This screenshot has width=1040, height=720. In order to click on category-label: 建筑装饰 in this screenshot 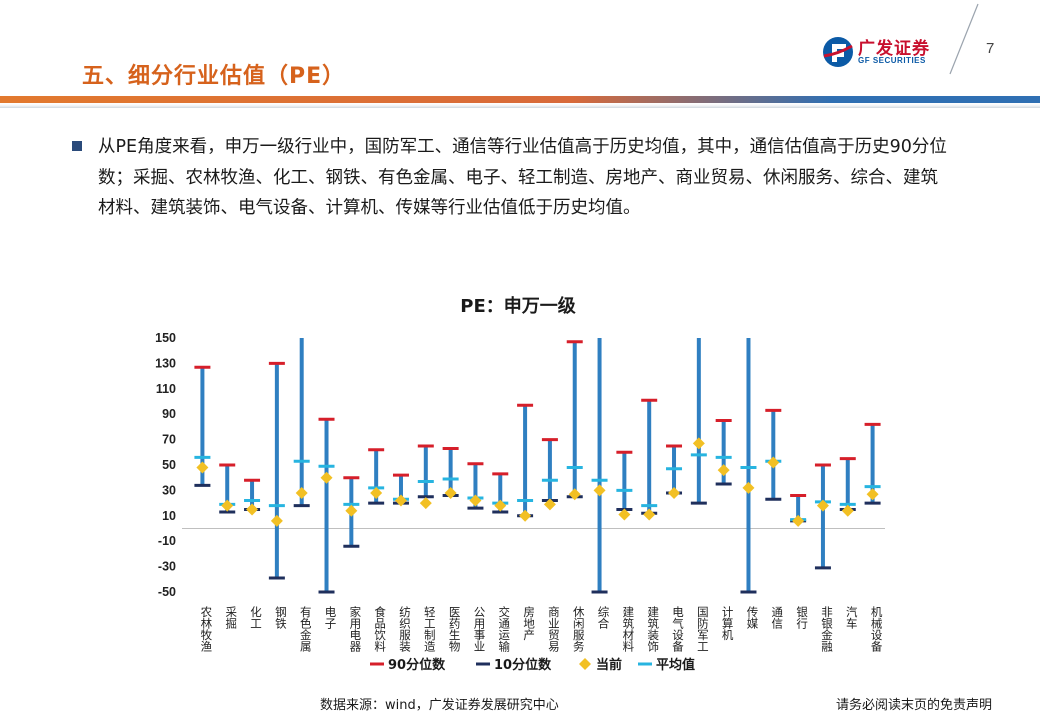, I will do `click(653, 628)`.